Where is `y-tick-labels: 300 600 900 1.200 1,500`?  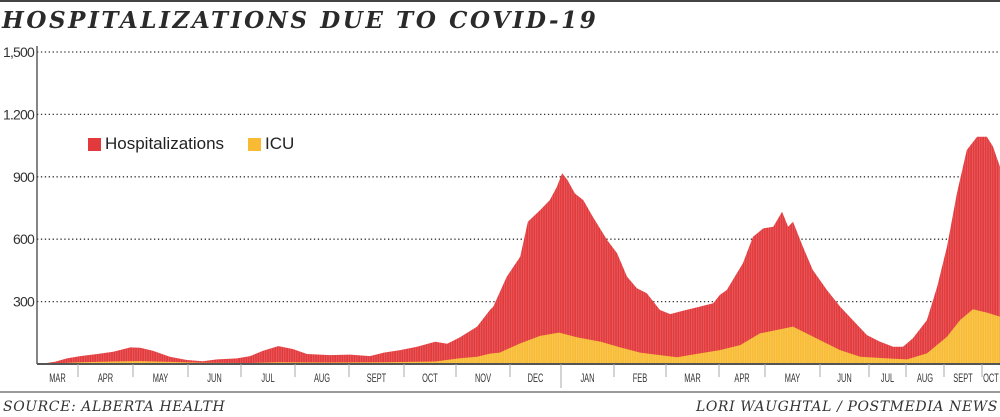 y-tick-labels: 300 600 900 1.200 1,500 is located at coordinates (19, 177).